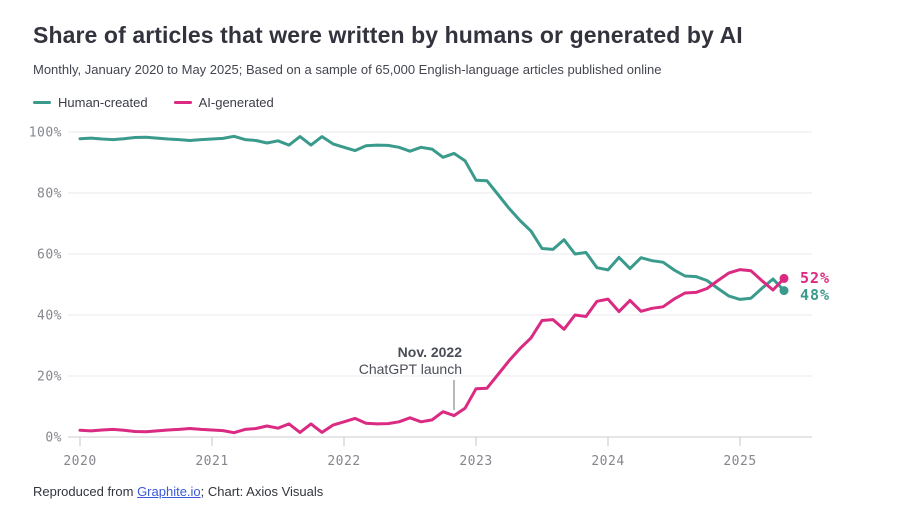 This screenshot has width=900, height=514. I want to click on legend: Human-created AI-generated, so click(153, 102).